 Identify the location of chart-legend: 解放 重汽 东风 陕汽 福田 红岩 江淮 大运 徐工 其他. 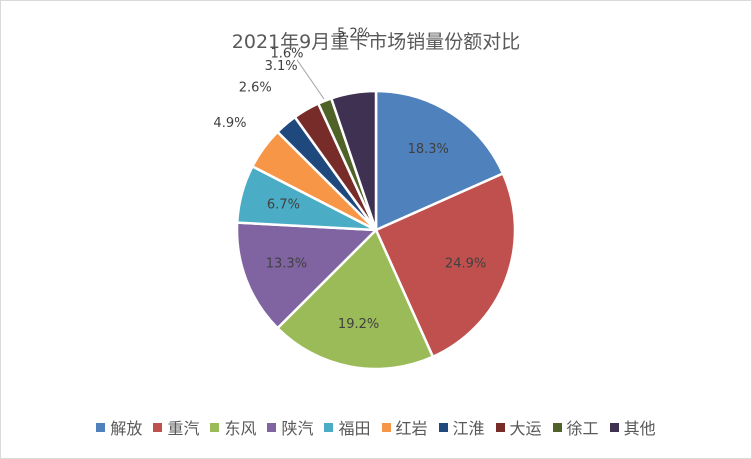
(376, 427).